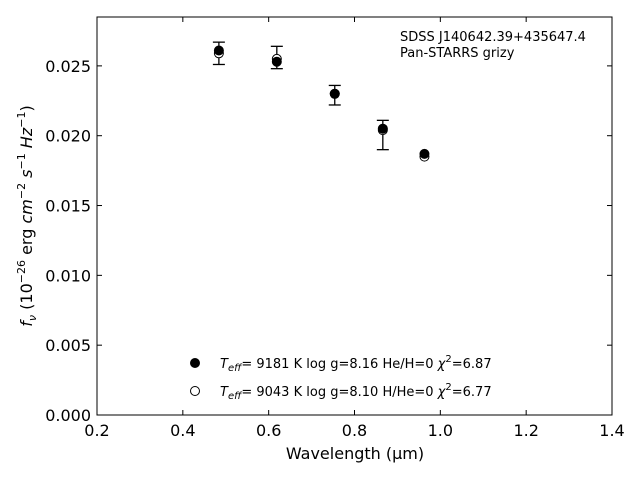 The height and width of the screenshot is (480, 640). What do you see at coordinates (26, 242) in the screenshot?
I see `y-axis-label-unit: erg` at bounding box center [26, 242].